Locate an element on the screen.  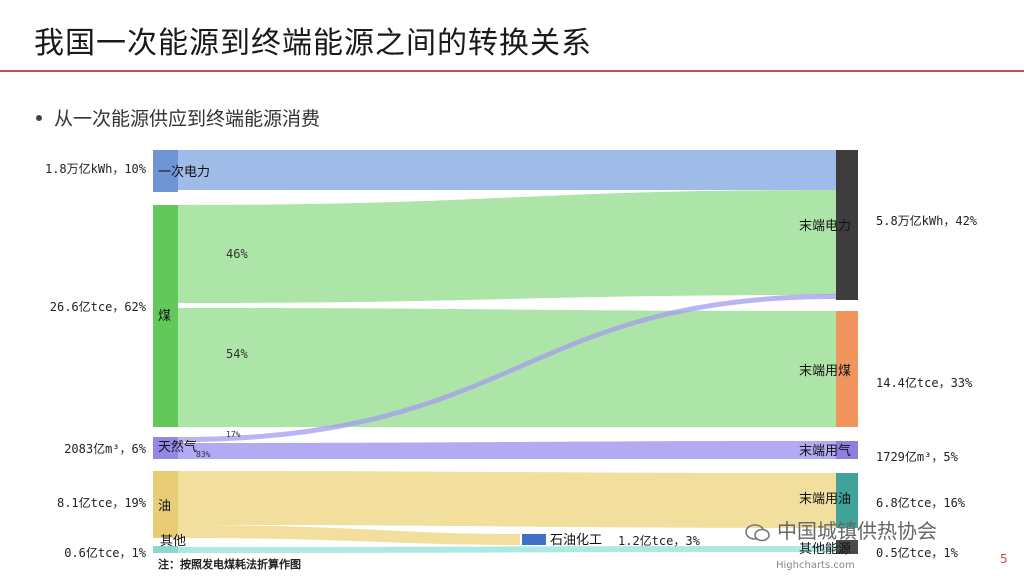
node-label-other: 其他 is located at coordinates (173, 541).